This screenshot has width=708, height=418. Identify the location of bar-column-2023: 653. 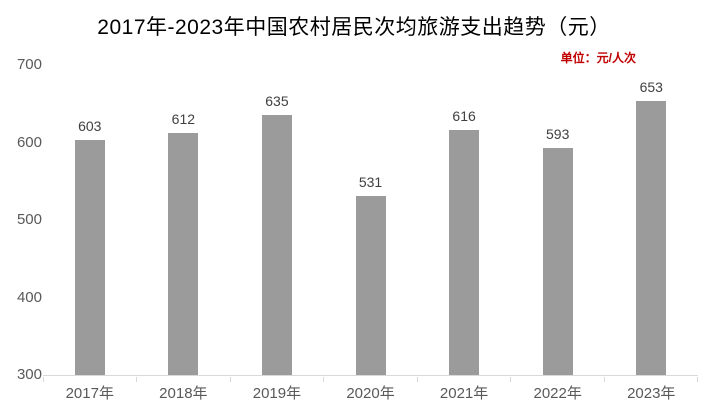
(651, 220).